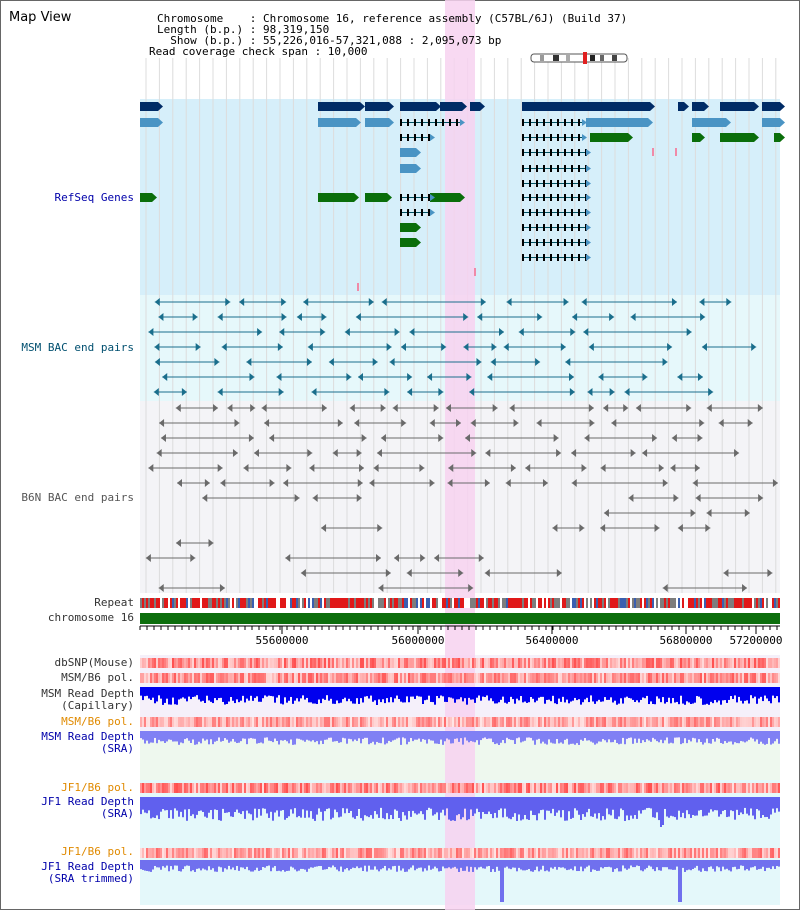 The width and height of the screenshot is (800, 910). Describe the element at coordinates (585, 58) in the screenshot. I see `ideogram-position-marker` at that location.